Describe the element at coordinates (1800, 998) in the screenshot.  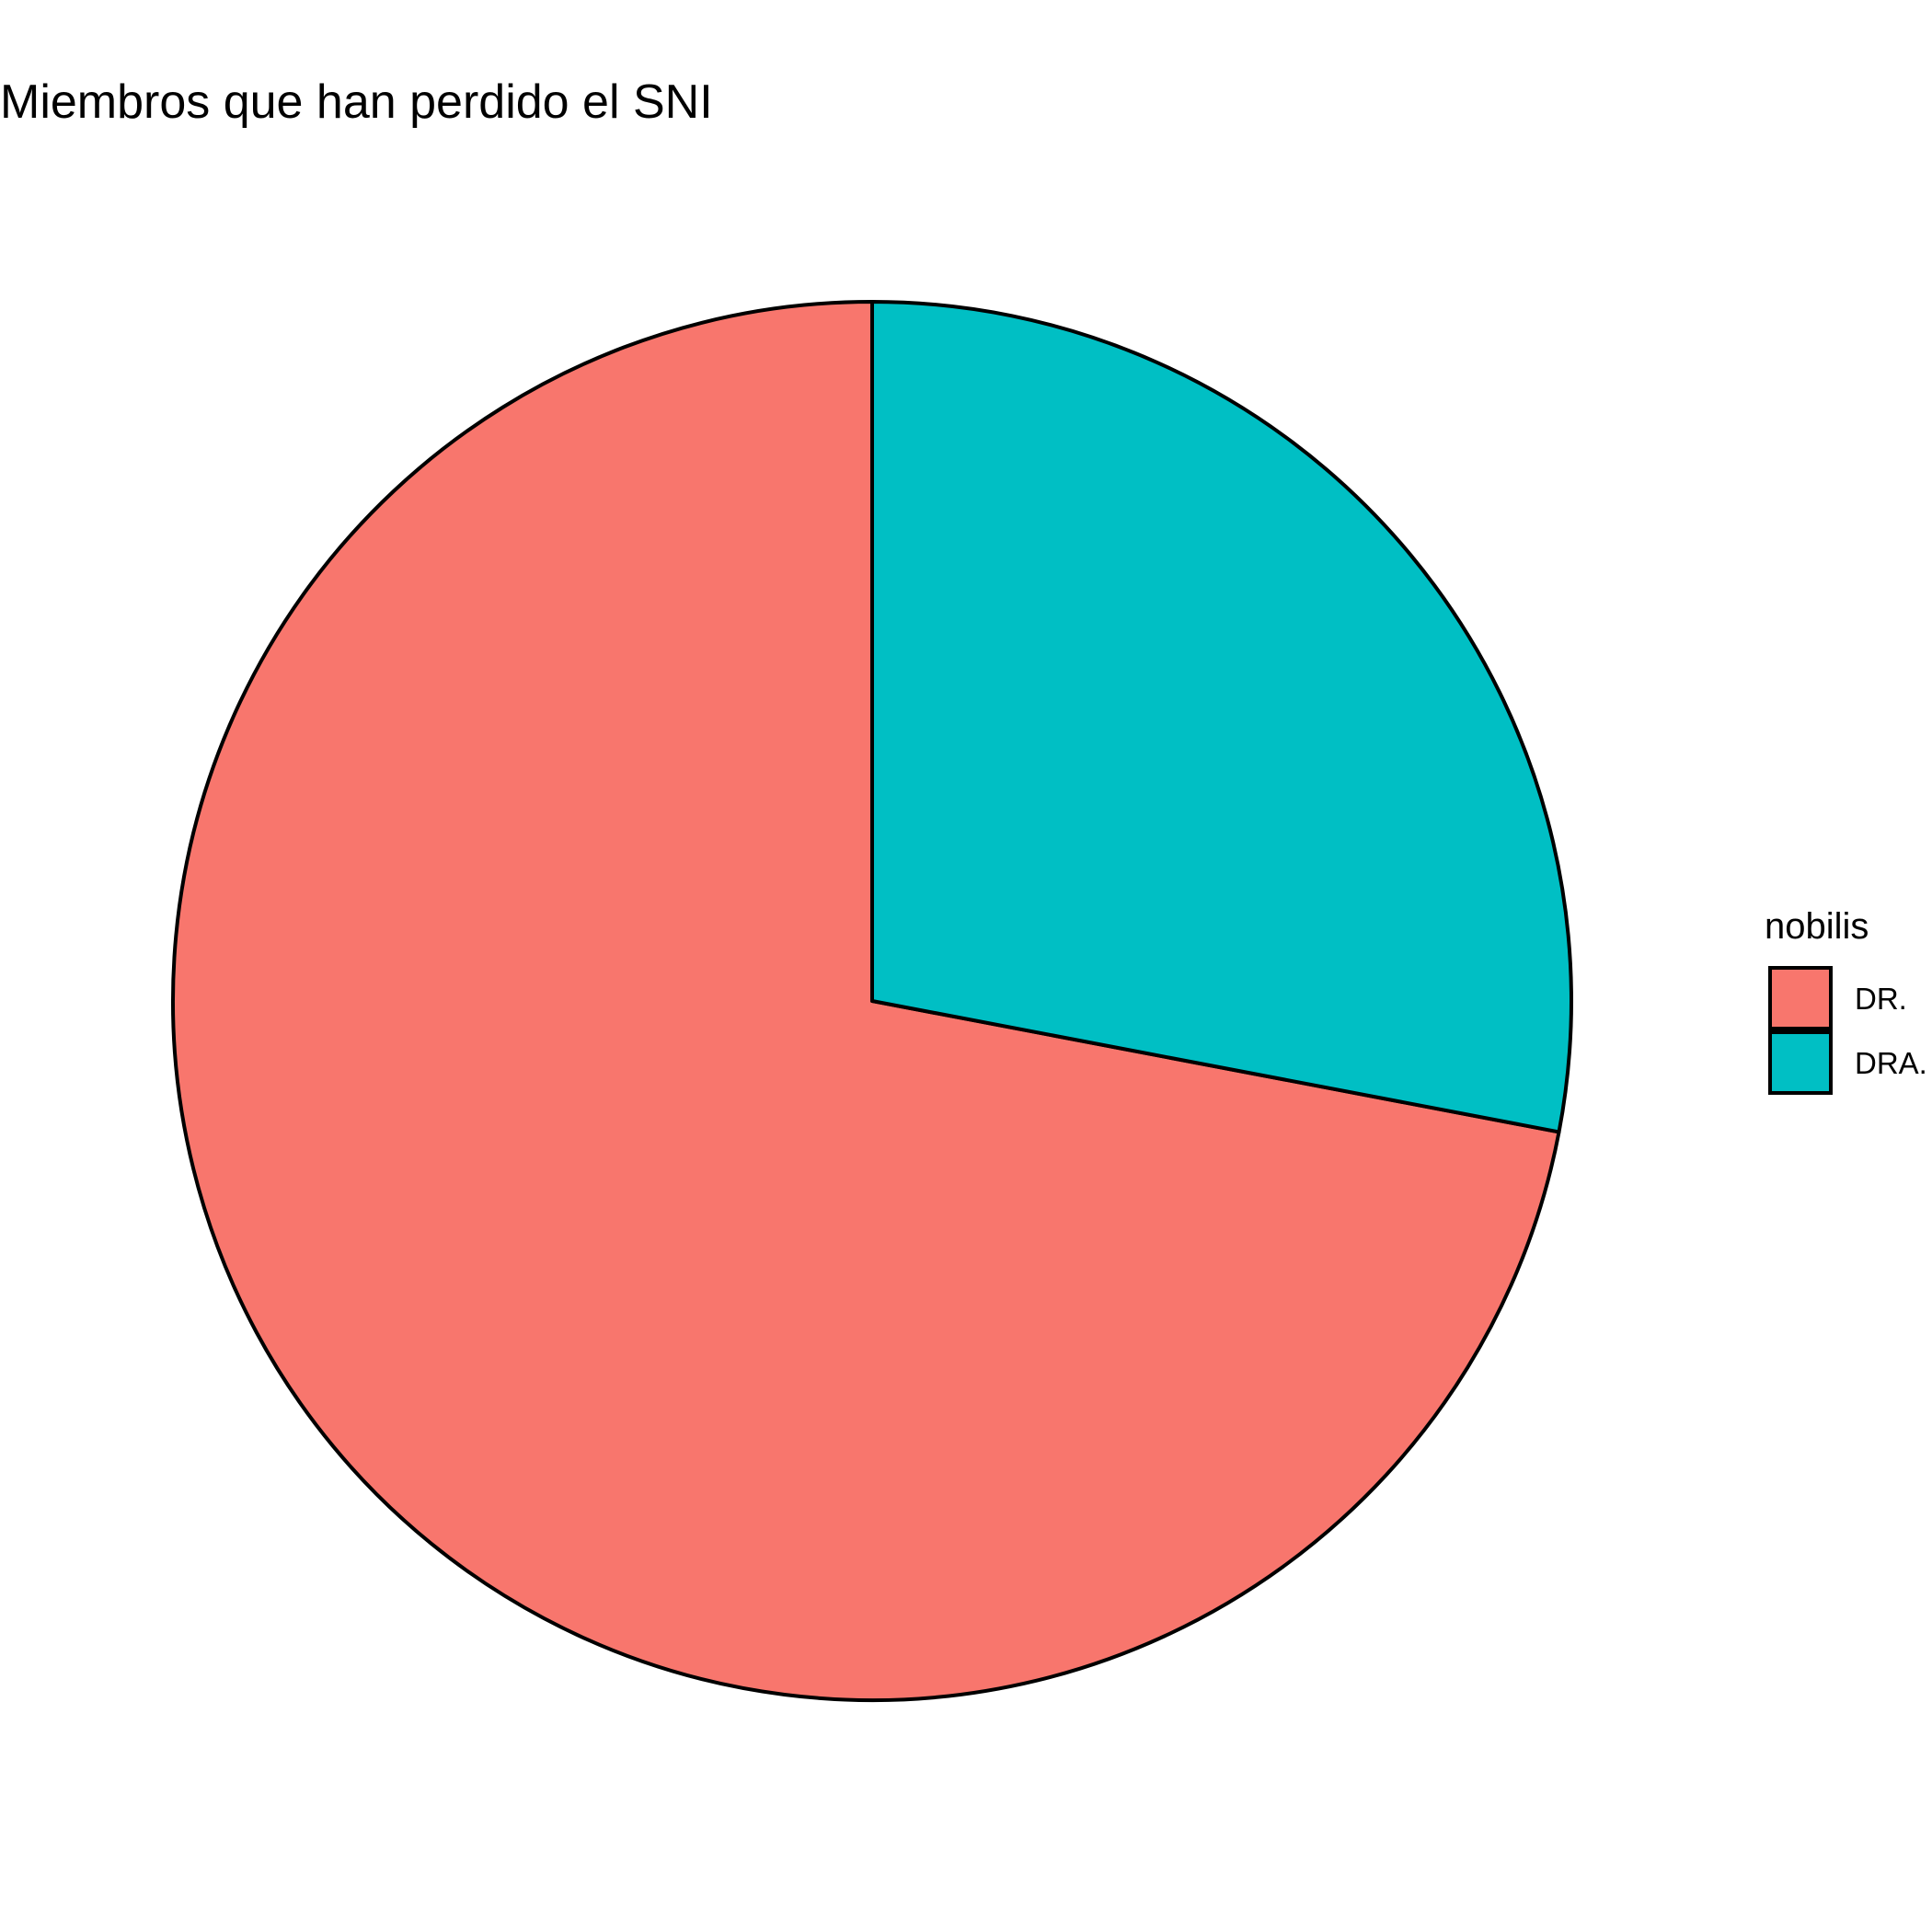
I see `legend-key-dr` at that location.